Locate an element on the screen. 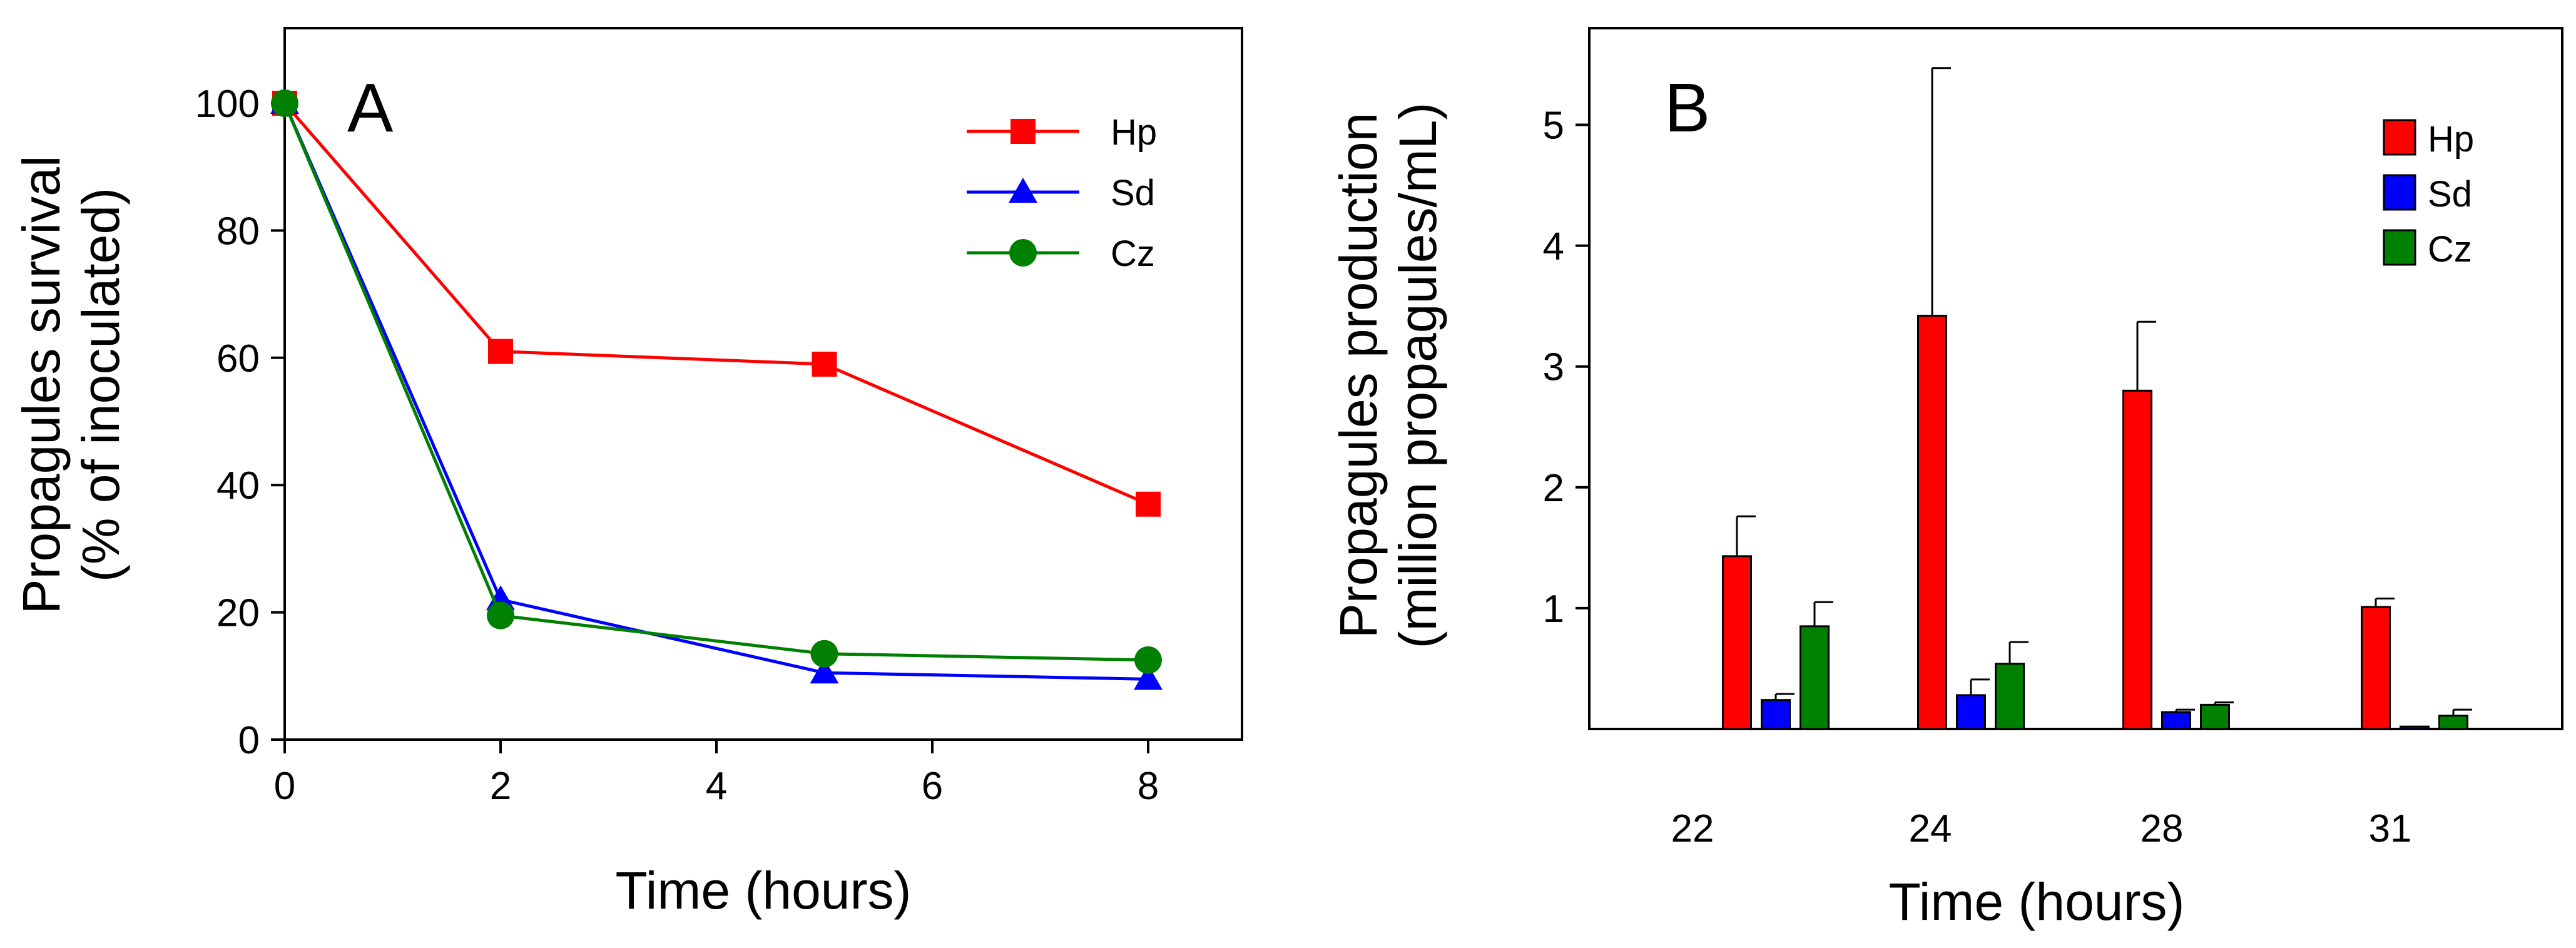  y-tick-label: 2 is located at coordinates (1554, 488).